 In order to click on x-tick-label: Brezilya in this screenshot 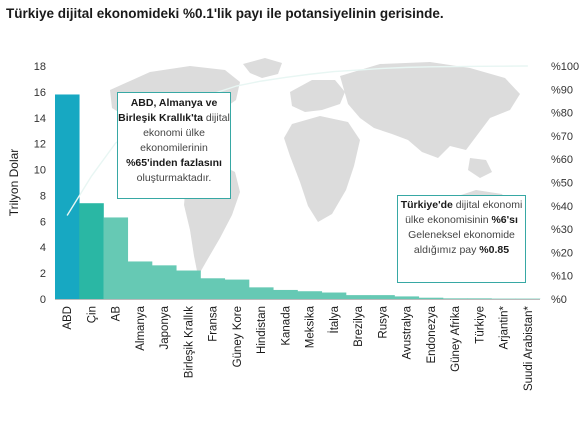, I will do `click(359, 326)`.